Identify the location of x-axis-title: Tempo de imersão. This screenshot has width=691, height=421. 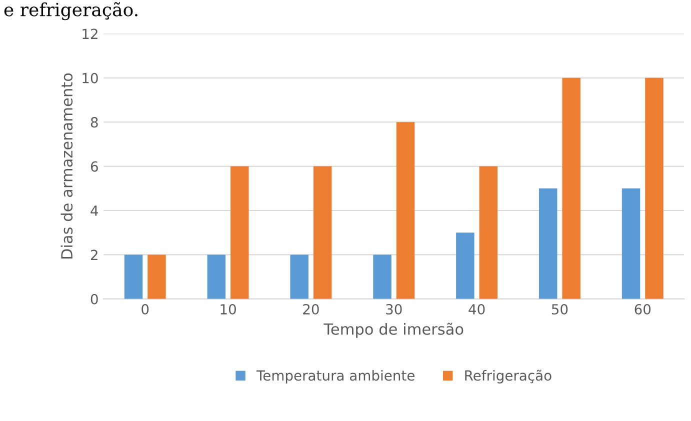
(394, 330).